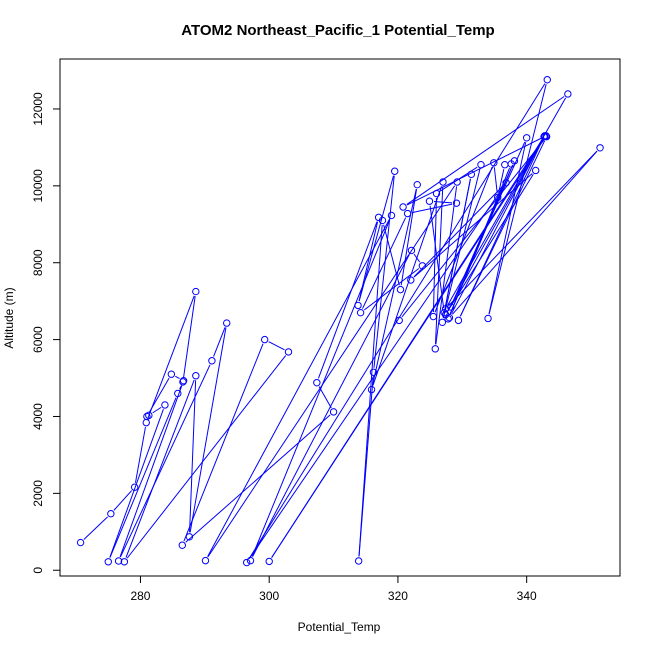 The height and width of the screenshot is (650, 650). I want to click on y-tick-label: 8000, so click(38, 262).